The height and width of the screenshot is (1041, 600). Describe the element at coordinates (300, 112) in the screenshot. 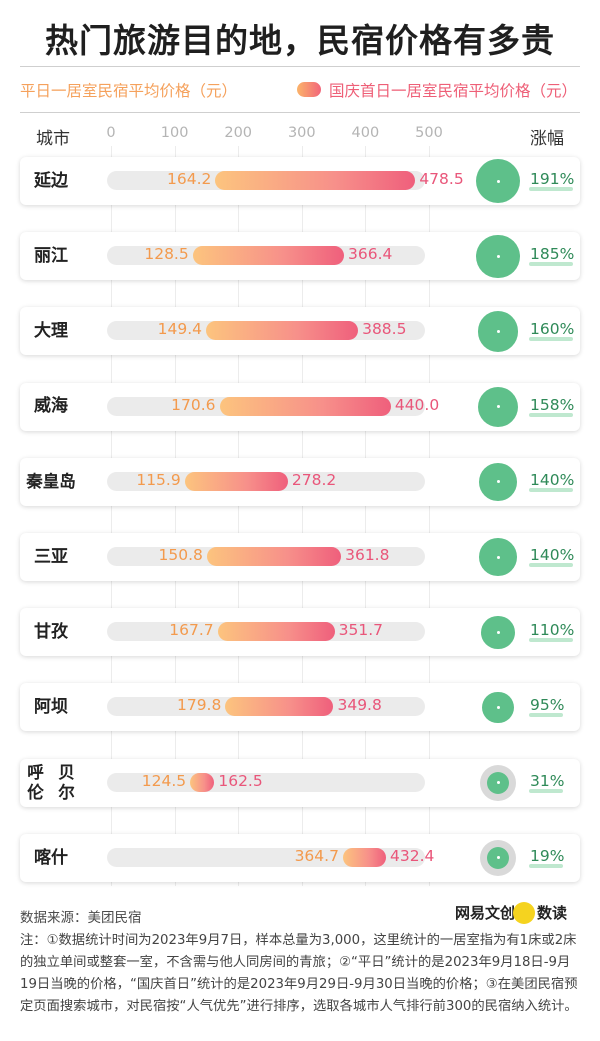

I see `legend-divider` at that location.